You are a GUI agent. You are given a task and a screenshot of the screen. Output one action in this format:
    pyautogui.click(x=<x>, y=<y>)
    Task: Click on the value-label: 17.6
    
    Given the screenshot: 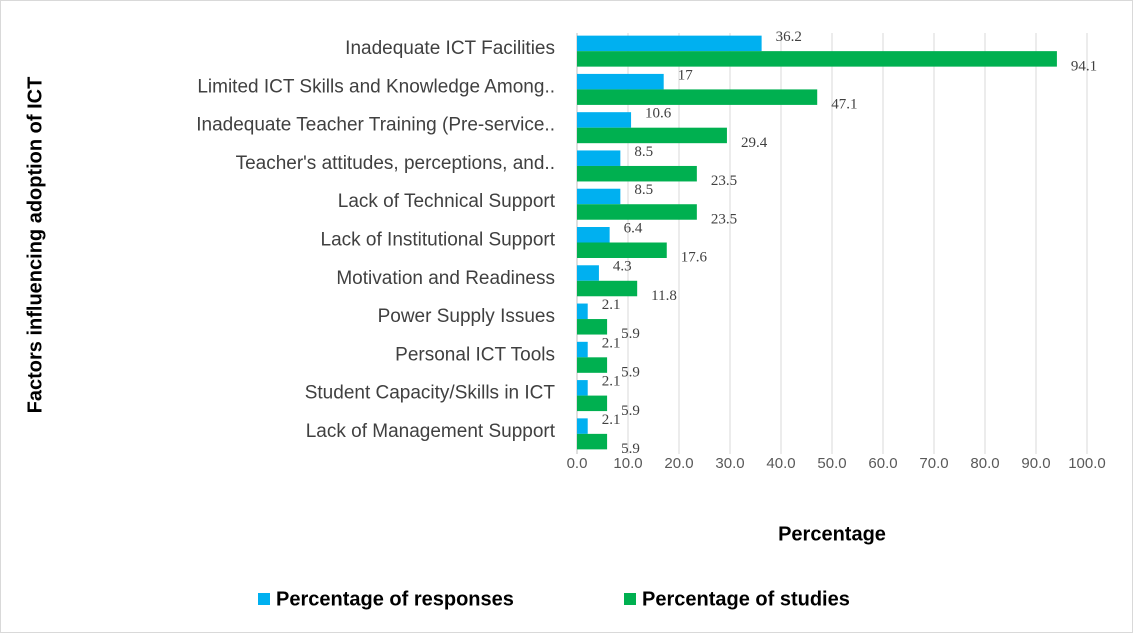 What is the action you would take?
    pyautogui.click(x=694, y=258)
    